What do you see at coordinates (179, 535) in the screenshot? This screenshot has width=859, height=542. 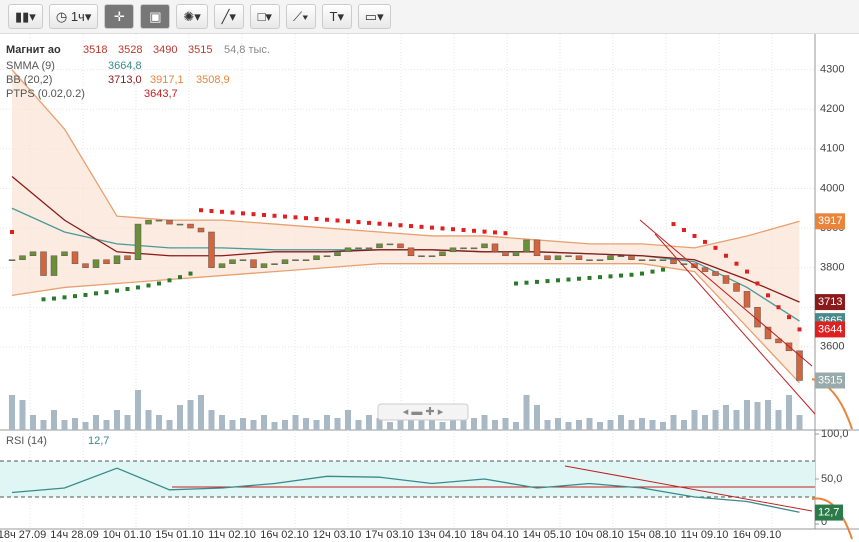 I see `x-tick-label: 15ч 01.10` at bounding box center [179, 535].